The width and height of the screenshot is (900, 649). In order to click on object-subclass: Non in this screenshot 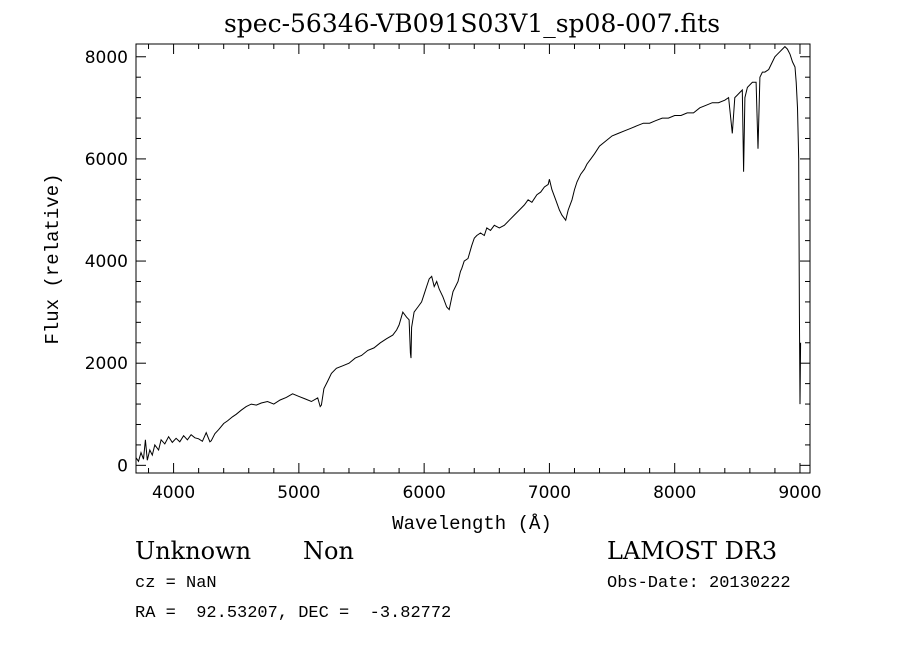, I will do `click(328, 551)`.